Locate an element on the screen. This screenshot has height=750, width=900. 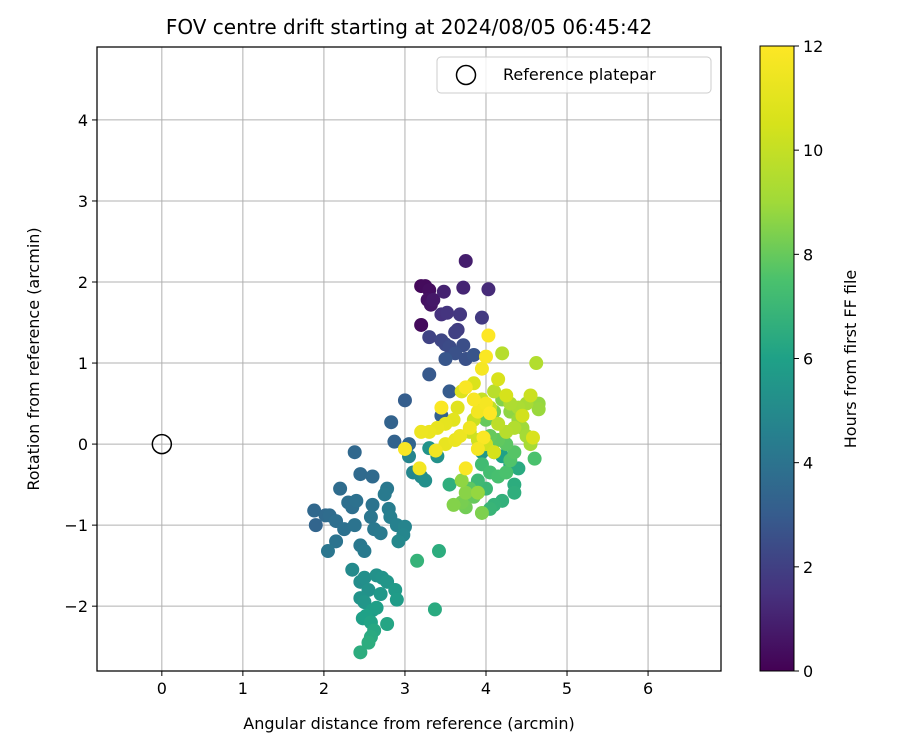
reference-marker-group is located at coordinates (162, 444).